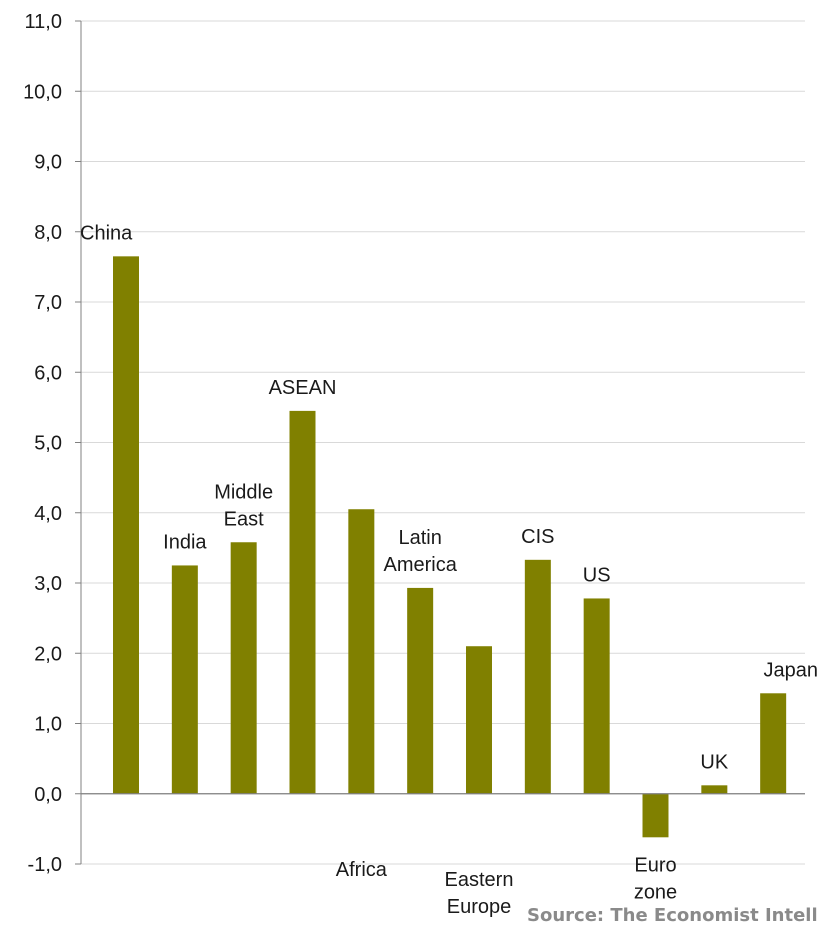  Describe the element at coordinates (714, 762) in the screenshot. I see `category-label: UK` at that location.